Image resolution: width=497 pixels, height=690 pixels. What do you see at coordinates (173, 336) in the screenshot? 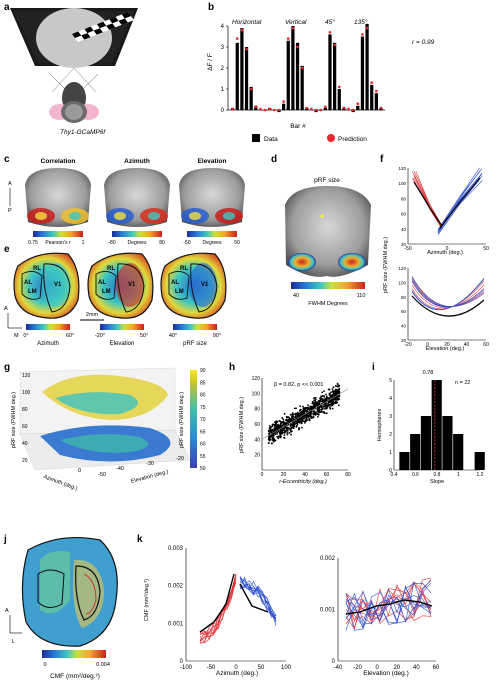
I see `e-cbar-min: 40°` at bounding box center [173, 336].